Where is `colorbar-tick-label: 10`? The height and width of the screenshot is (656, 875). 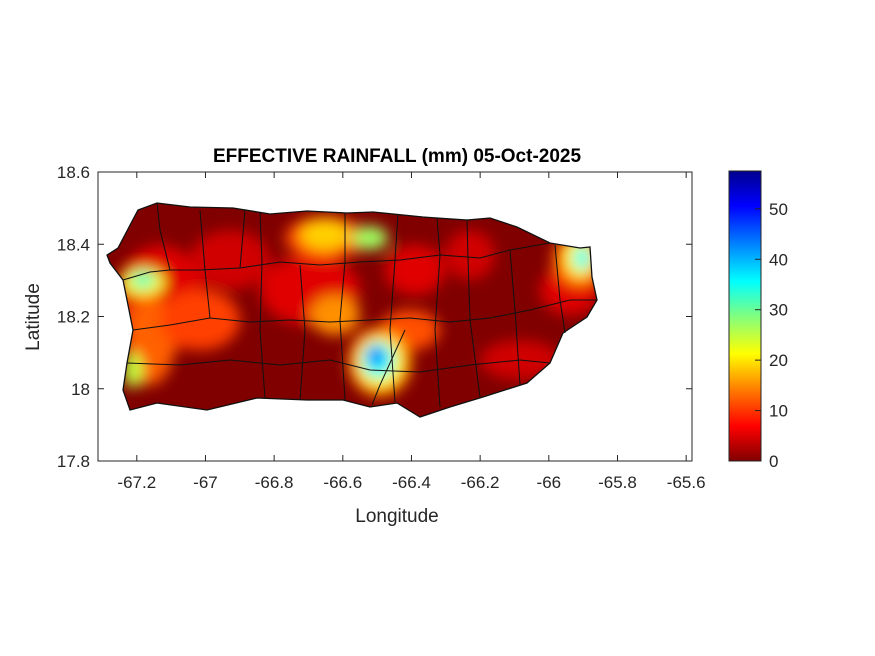 colorbar-tick-label: 10 is located at coordinates (778, 411).